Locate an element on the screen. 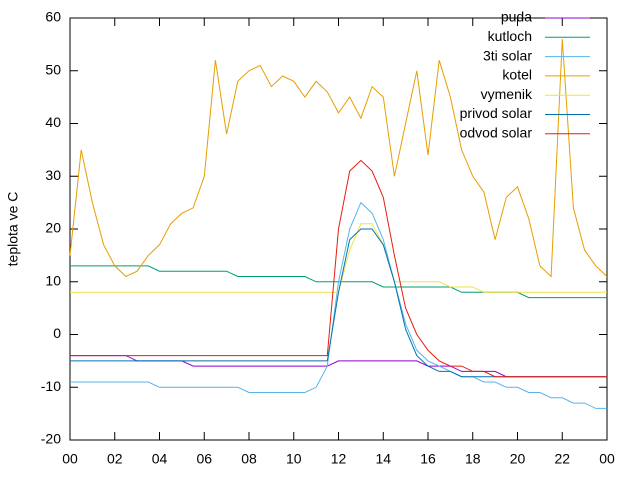 This screenshot has width=640, height=480. series-line is located at coordinates (338, 366).